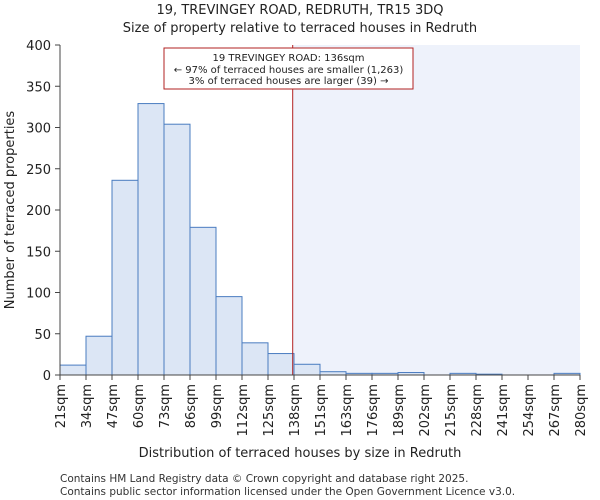 This screenshot has height=500, width=600. I want to click on x-tick-label: 34sqm, so click(87, 406).